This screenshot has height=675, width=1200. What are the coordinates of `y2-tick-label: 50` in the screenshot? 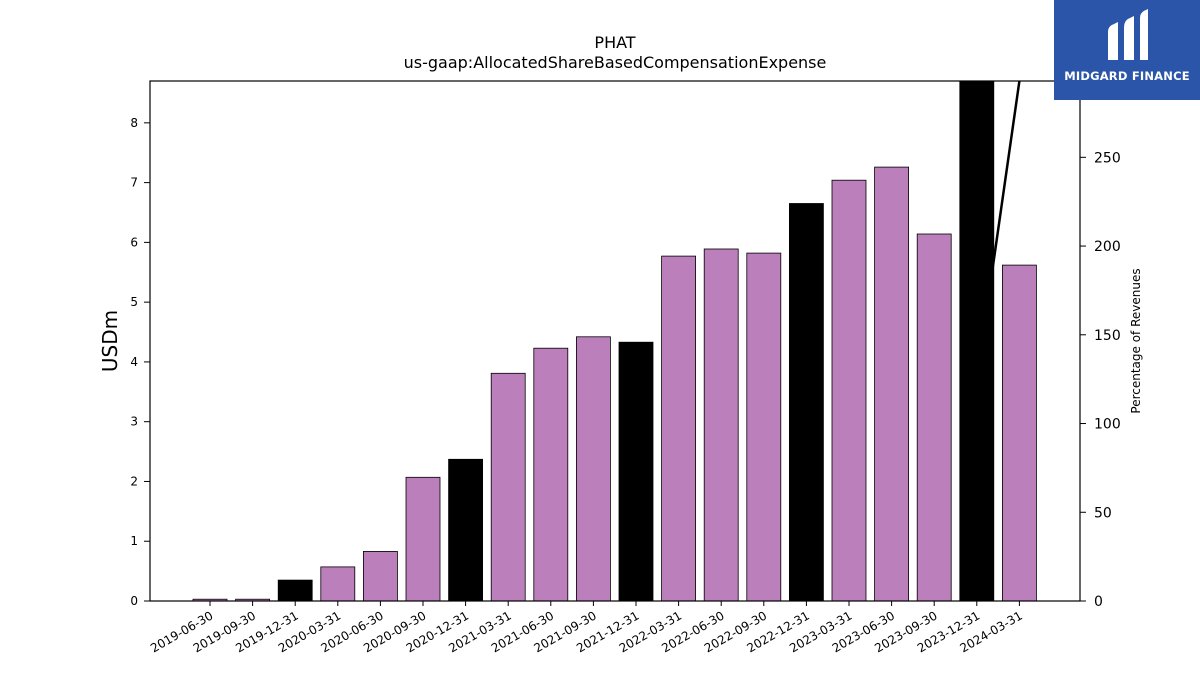 It's located at (1103, 513).